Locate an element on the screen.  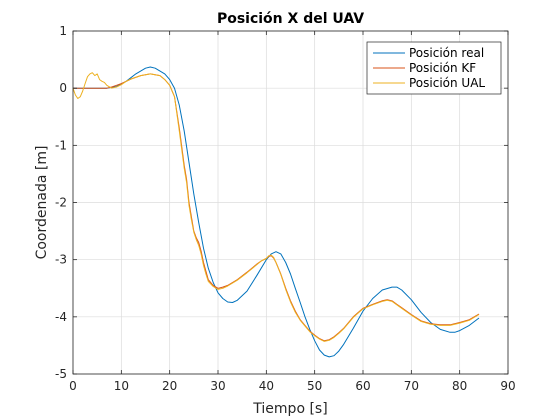
y-tick-label: -1 is located at coordinates (61, 145).